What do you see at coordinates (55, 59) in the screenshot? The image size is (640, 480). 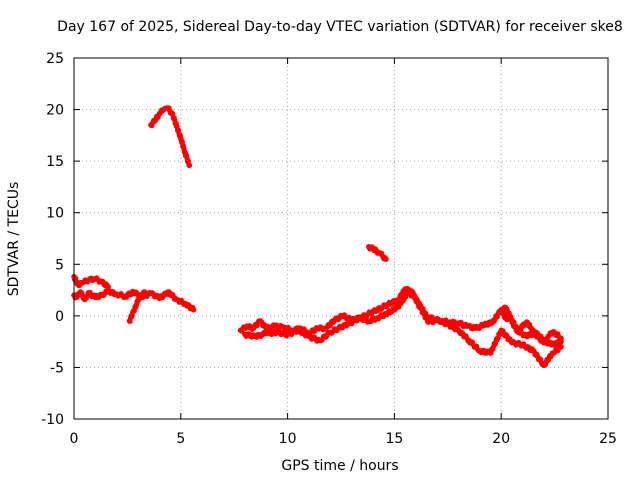 I see `y-tick-label: 25` at bounding box center [55, 59].